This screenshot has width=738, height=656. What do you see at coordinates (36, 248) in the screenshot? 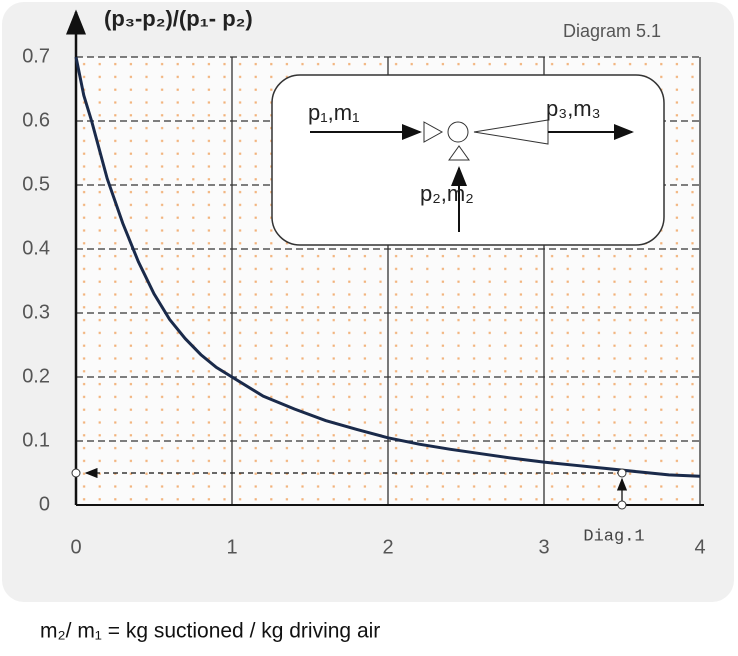
I see `y-tick-label: 0.4` at bounding box center [36, 248].